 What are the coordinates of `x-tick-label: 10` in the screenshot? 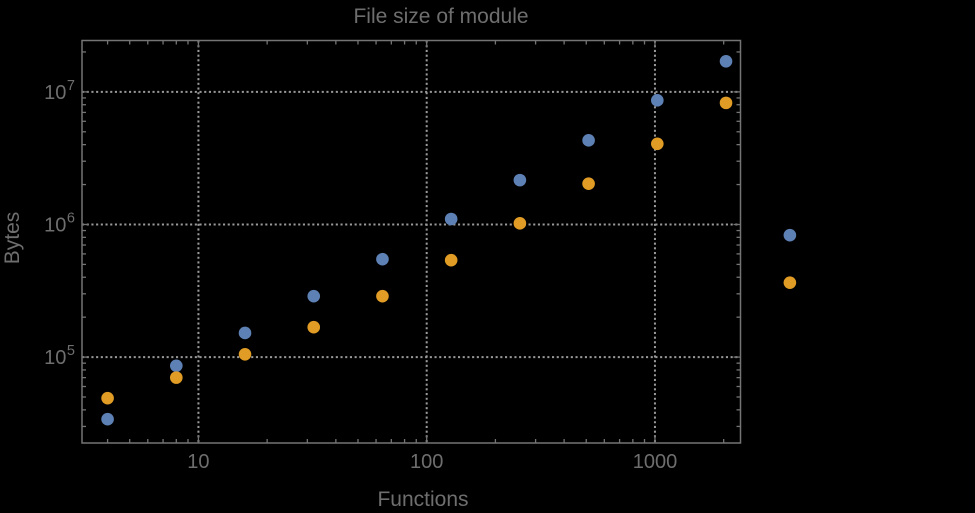 It's located at (198, 462).